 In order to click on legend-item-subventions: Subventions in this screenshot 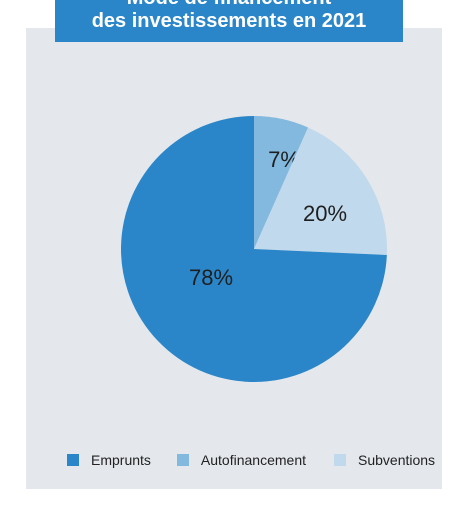, I will do `click(384, 460)`.